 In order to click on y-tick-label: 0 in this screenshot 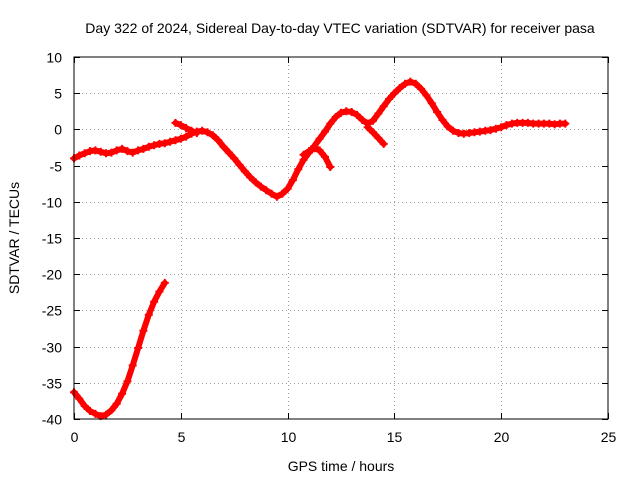, I will do `click(58, 130)`.